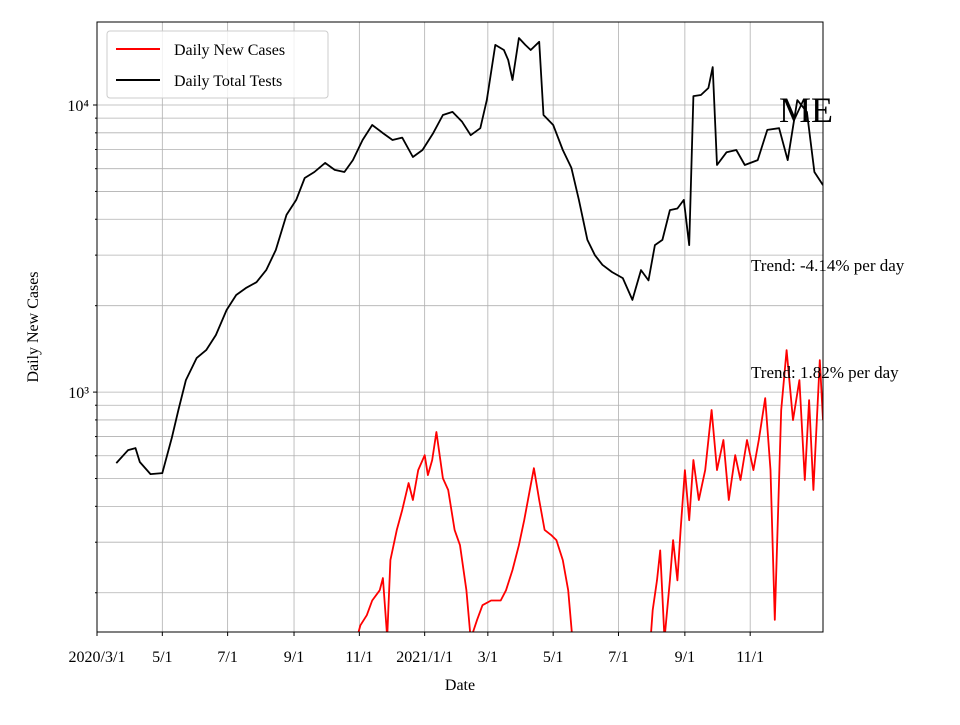 The width and height of the screenshot is (960, 725). What do you see at coordinates (828, 265) in the screenshot?
I see `annotation: Trend: -4.14% per day` at bounding box center [828, 265].